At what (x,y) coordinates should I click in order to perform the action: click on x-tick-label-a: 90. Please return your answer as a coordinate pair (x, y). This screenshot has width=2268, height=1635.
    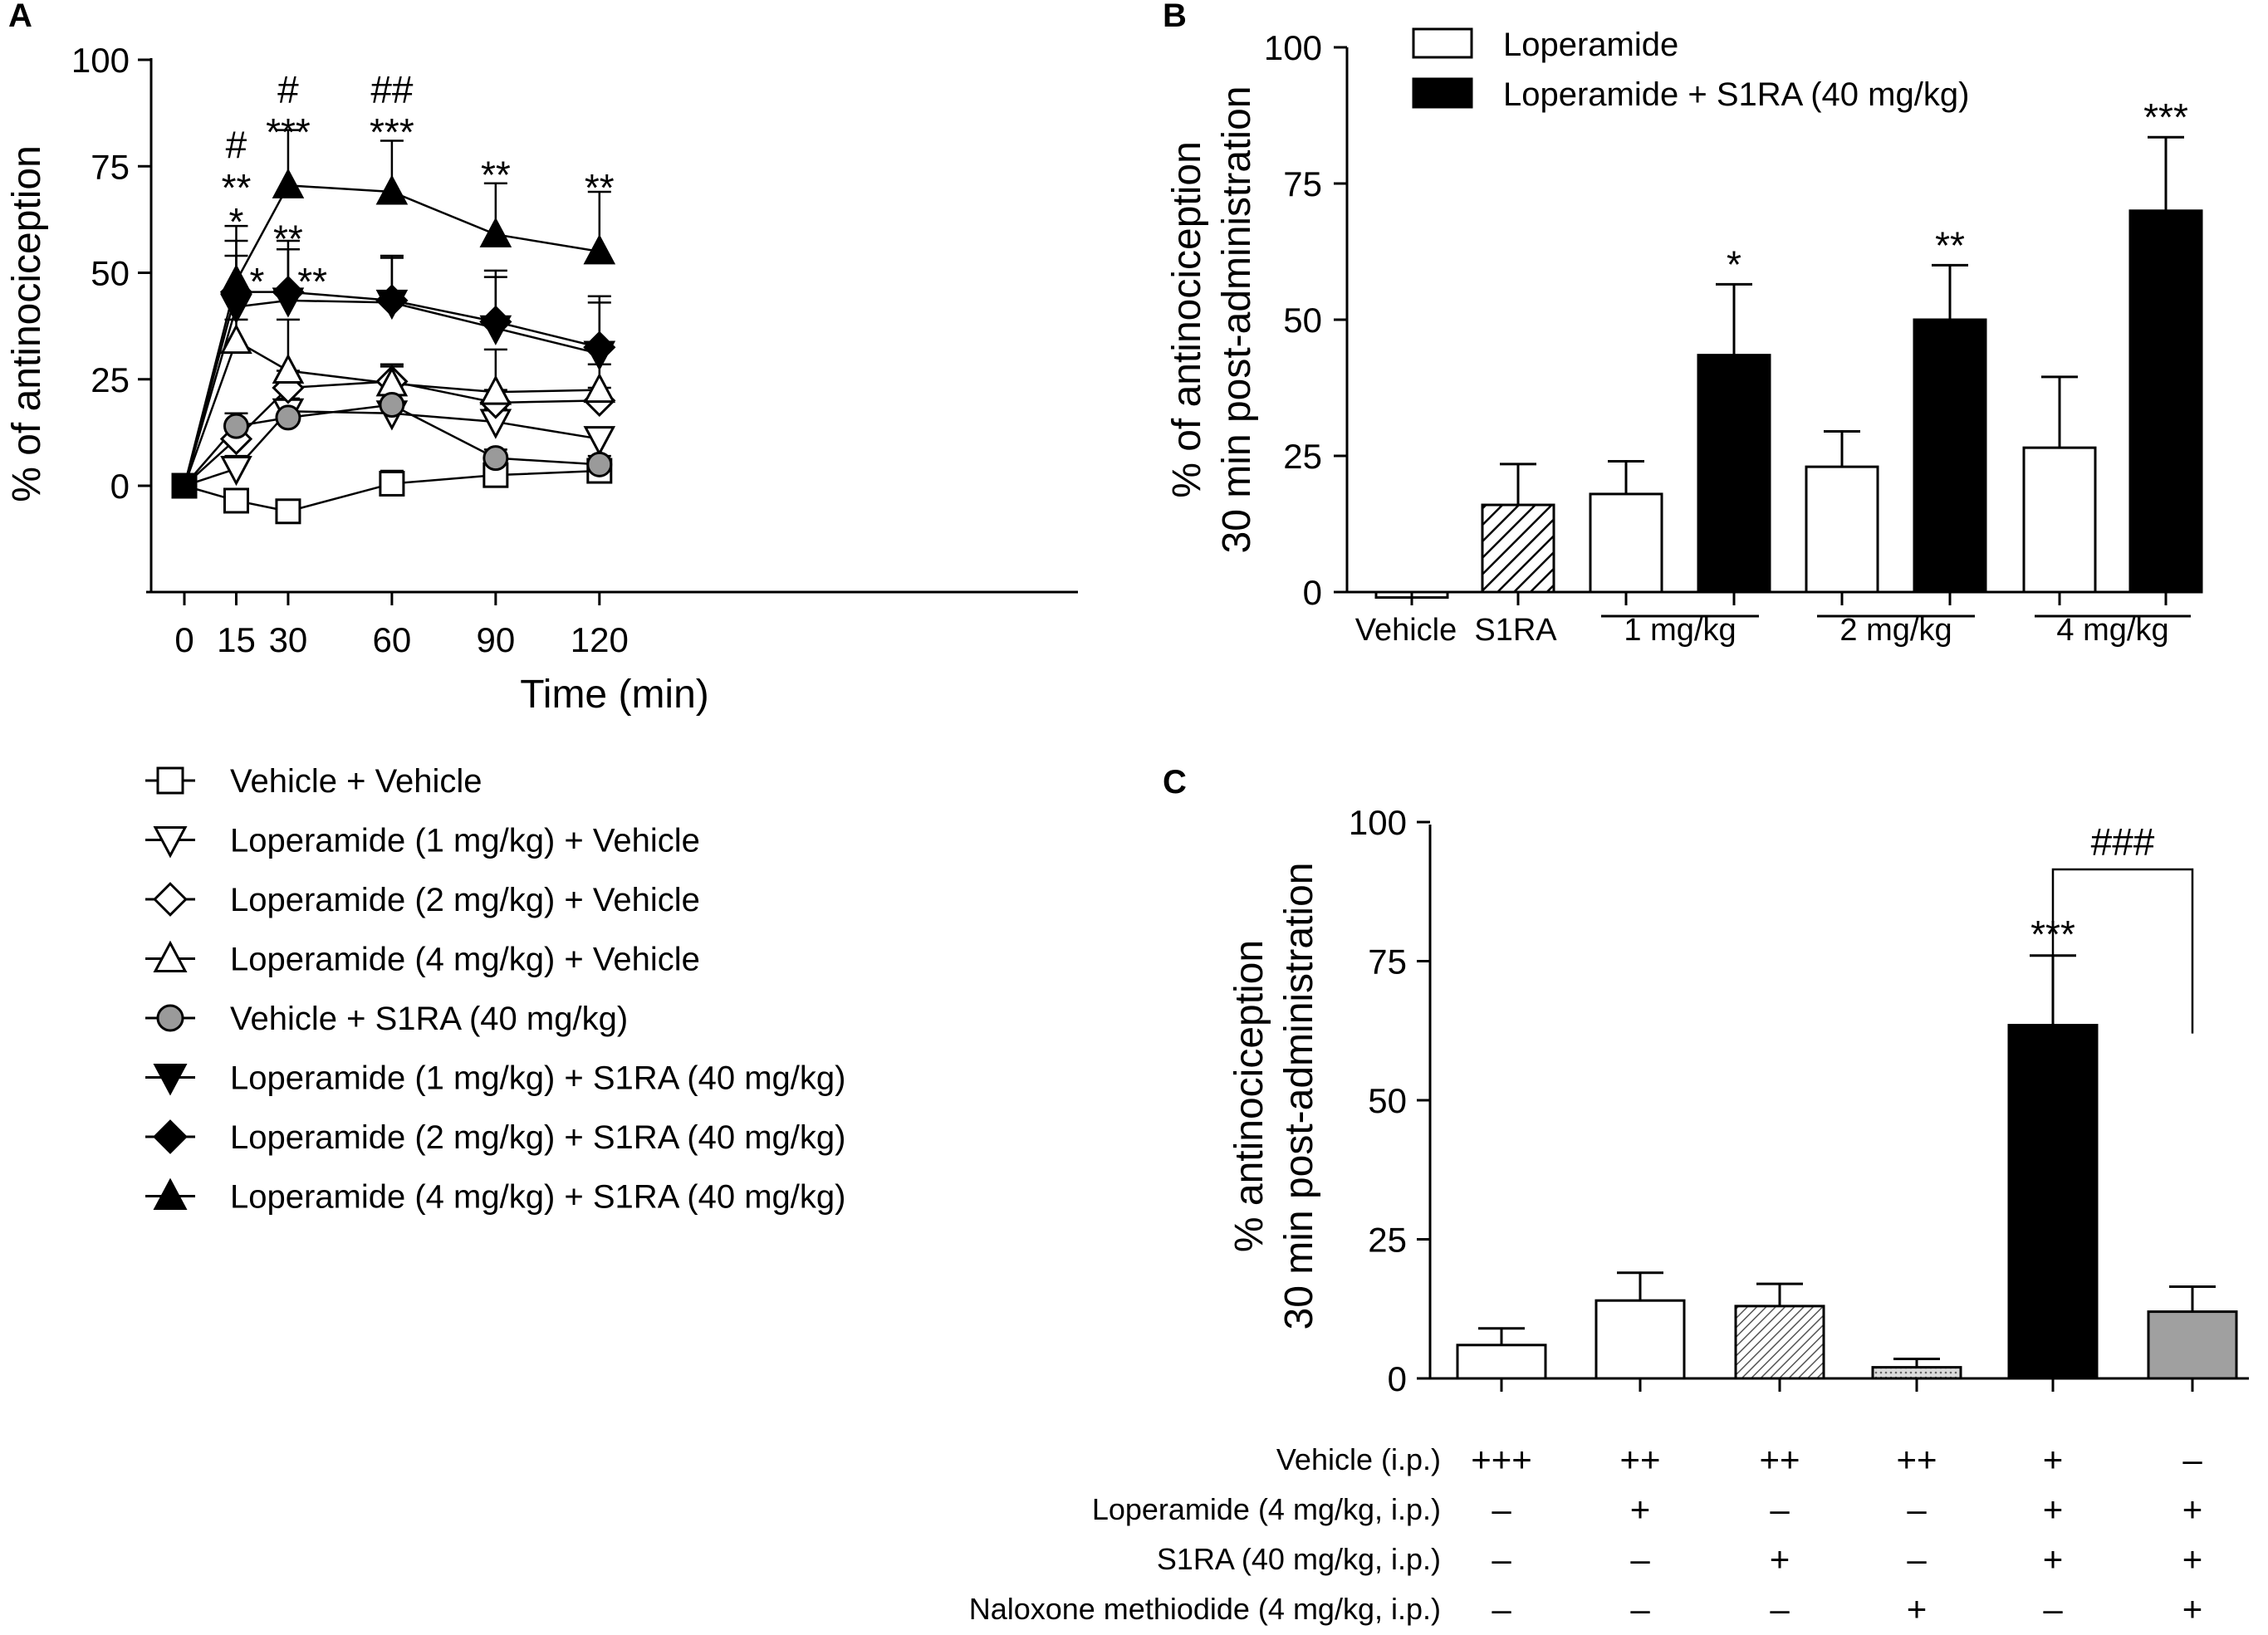
    Looking at the image, I should click on (495, 640).